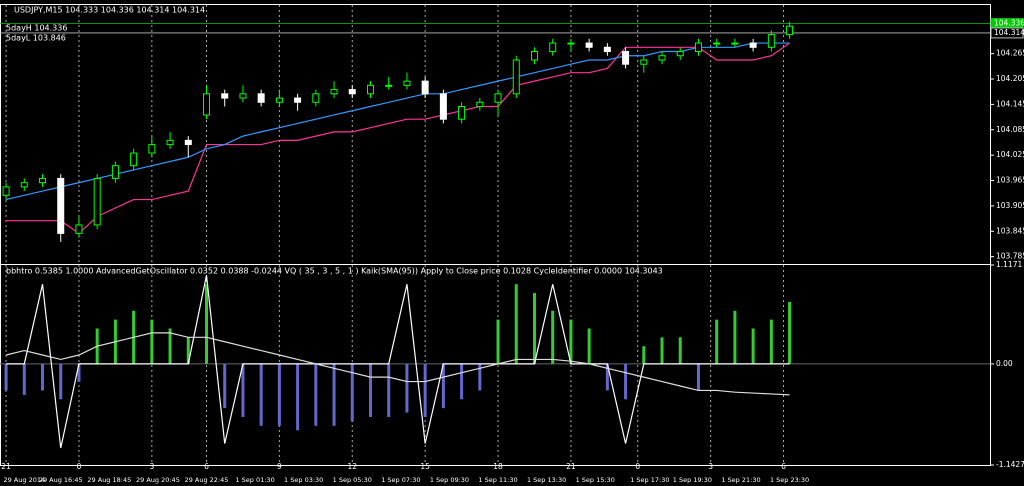 This screenshot has height=486, width=1024. I want to click on x-tick-label: 12, so click(352, 466).